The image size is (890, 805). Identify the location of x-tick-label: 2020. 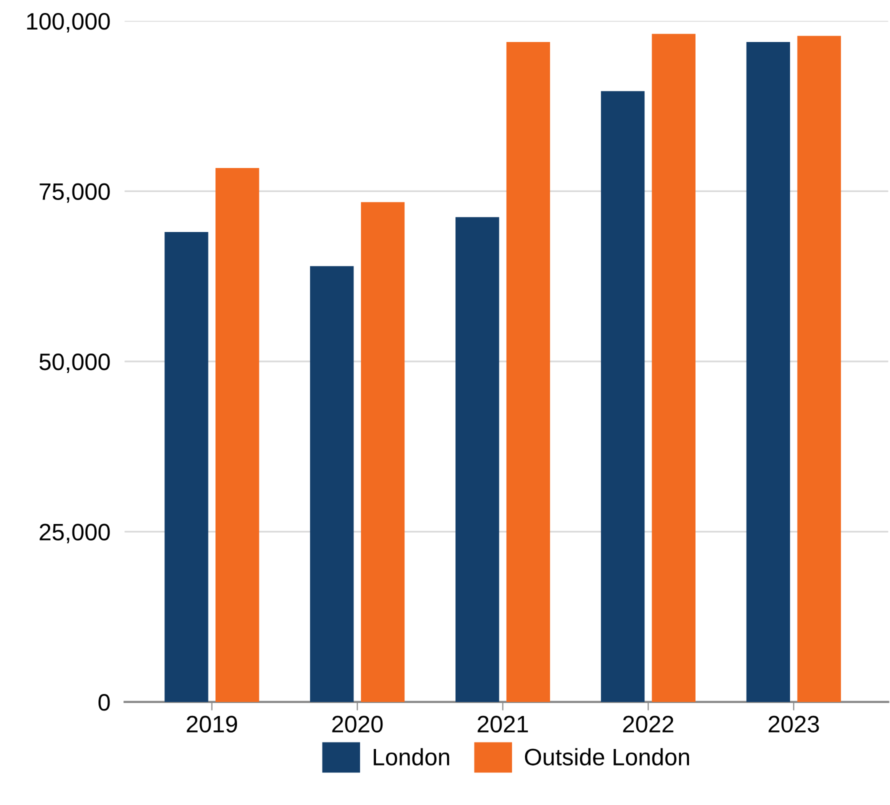
(357, 724).